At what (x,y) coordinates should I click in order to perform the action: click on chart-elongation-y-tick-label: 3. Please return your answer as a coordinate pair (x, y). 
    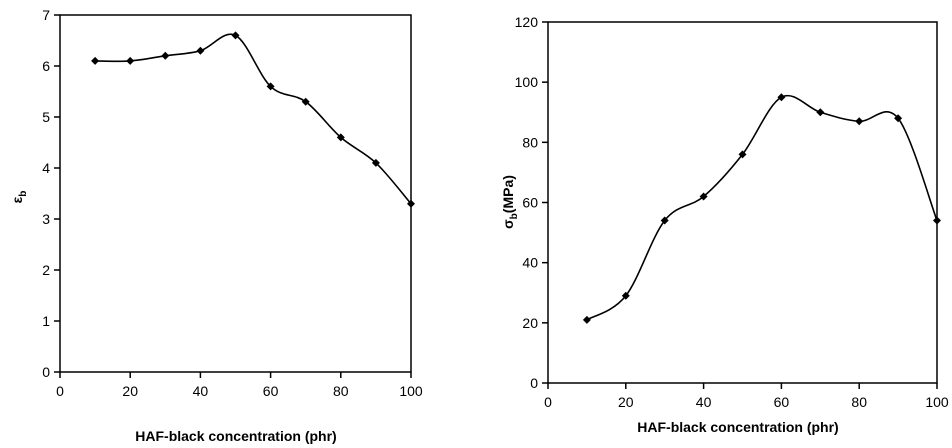
    Looking at the image, I should click on (46, 219).